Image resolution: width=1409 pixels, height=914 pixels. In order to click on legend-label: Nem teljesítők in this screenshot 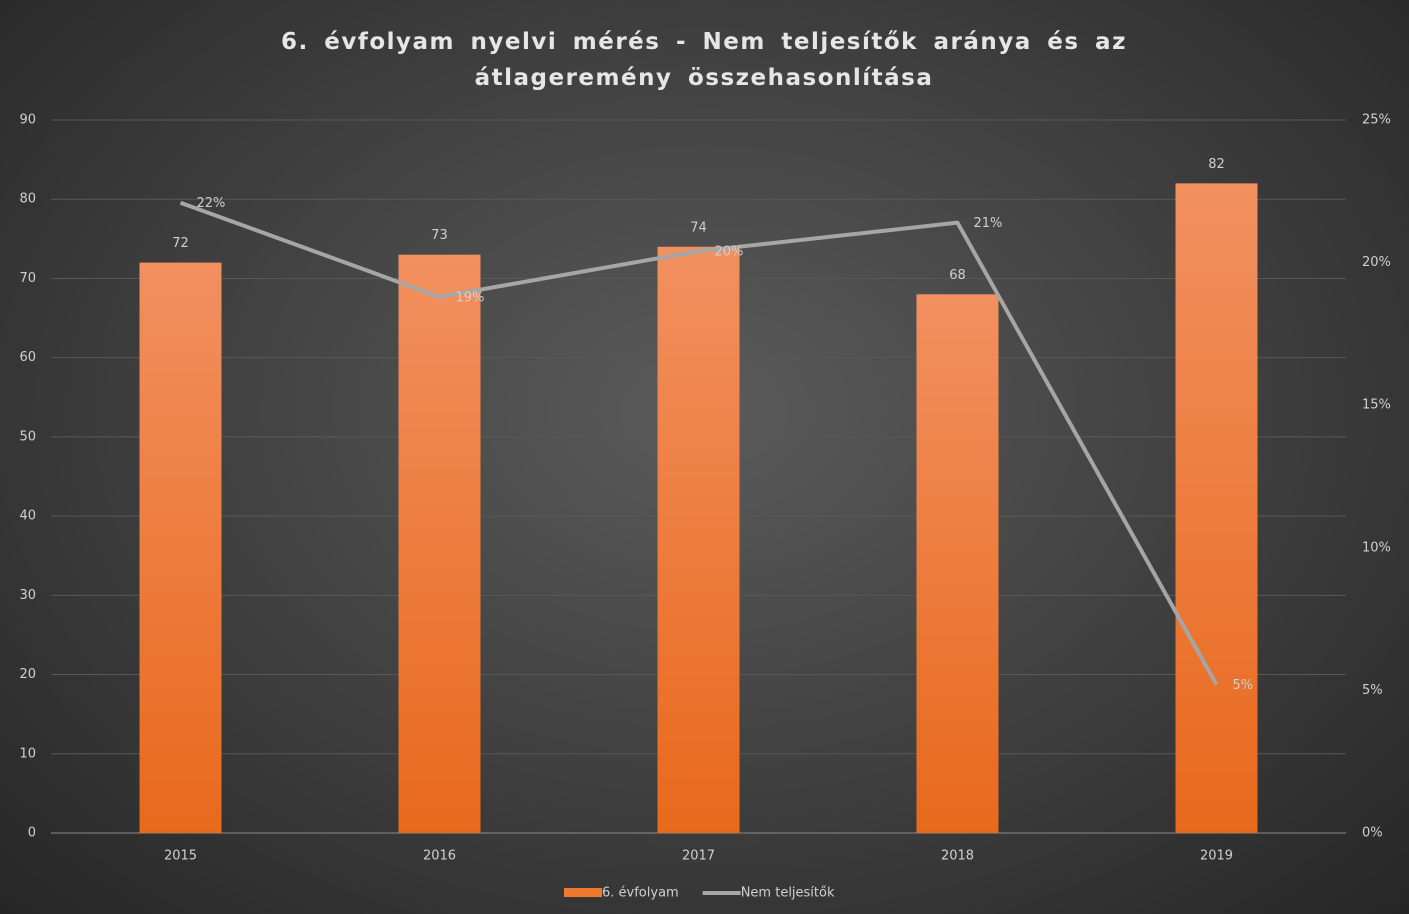, I will do `click(788, 893)`.